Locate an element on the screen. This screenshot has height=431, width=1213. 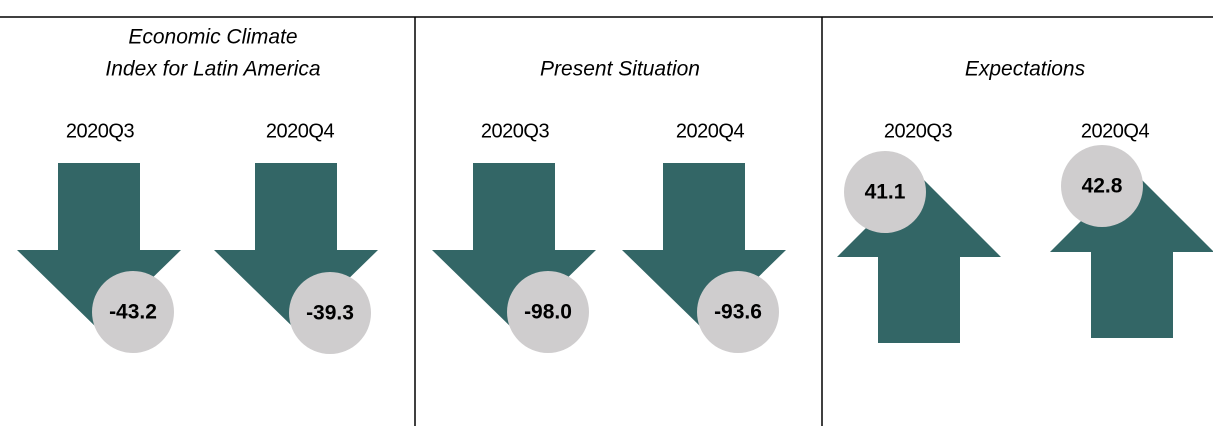
value-label: 42.8 is located at coordinates (1102, 186).